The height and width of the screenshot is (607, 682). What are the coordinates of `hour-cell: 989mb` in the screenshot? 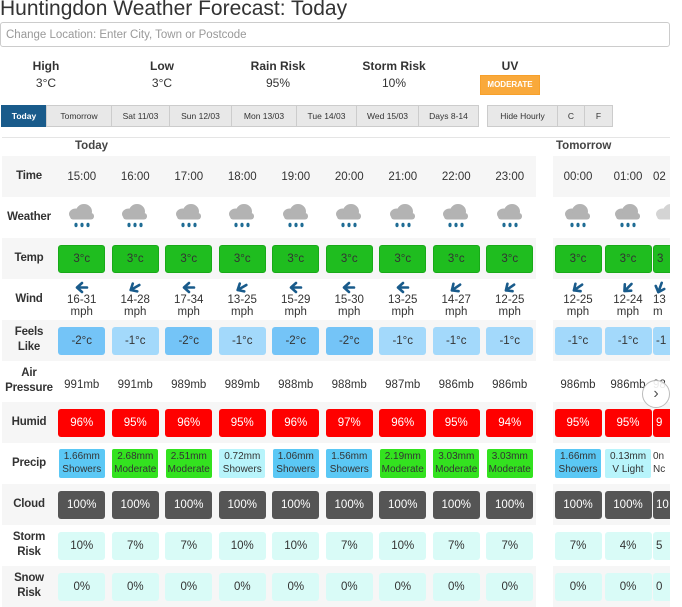 It's located at (243, 382).